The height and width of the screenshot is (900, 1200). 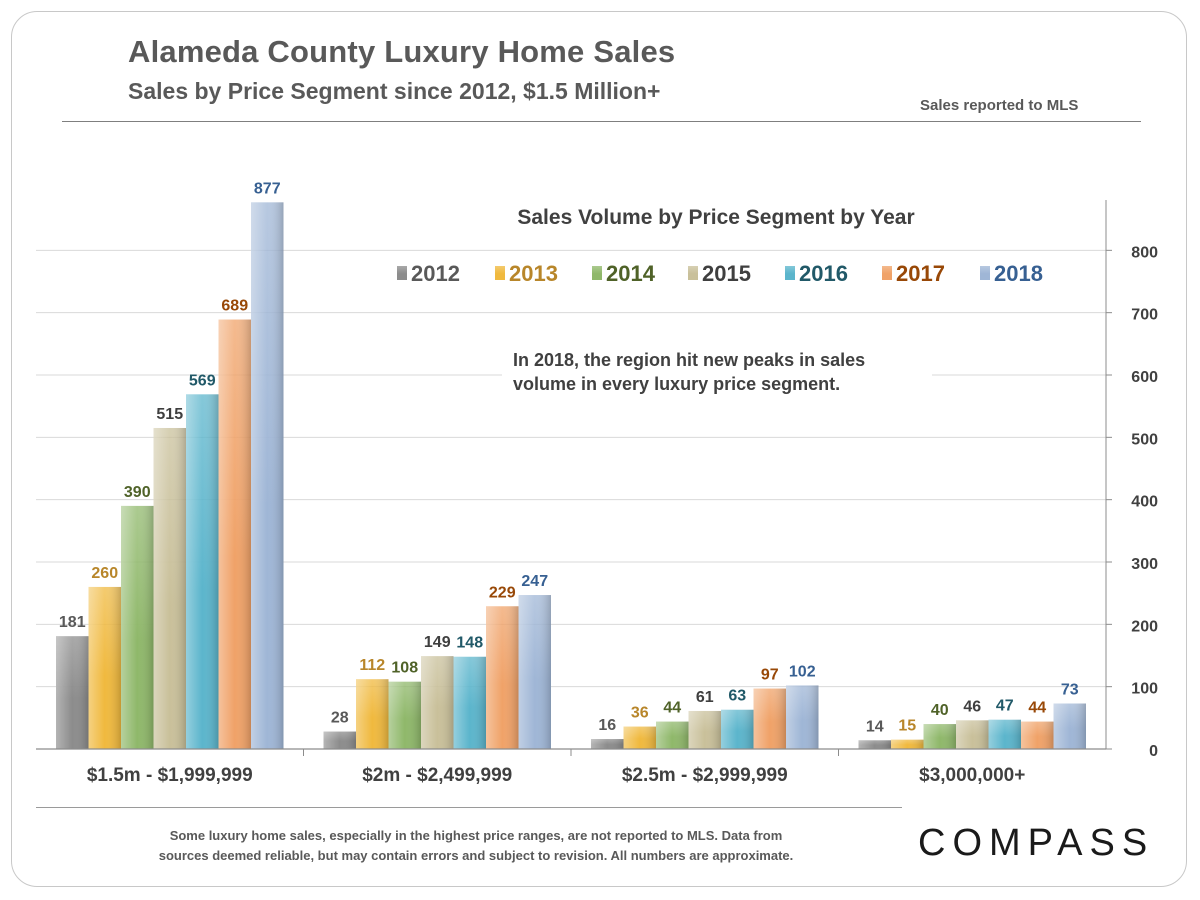 What do you see at coordinates (823, 273) in the screenshot?
I see `legend-label-2016: 2016` at bounding box center [823, 273].